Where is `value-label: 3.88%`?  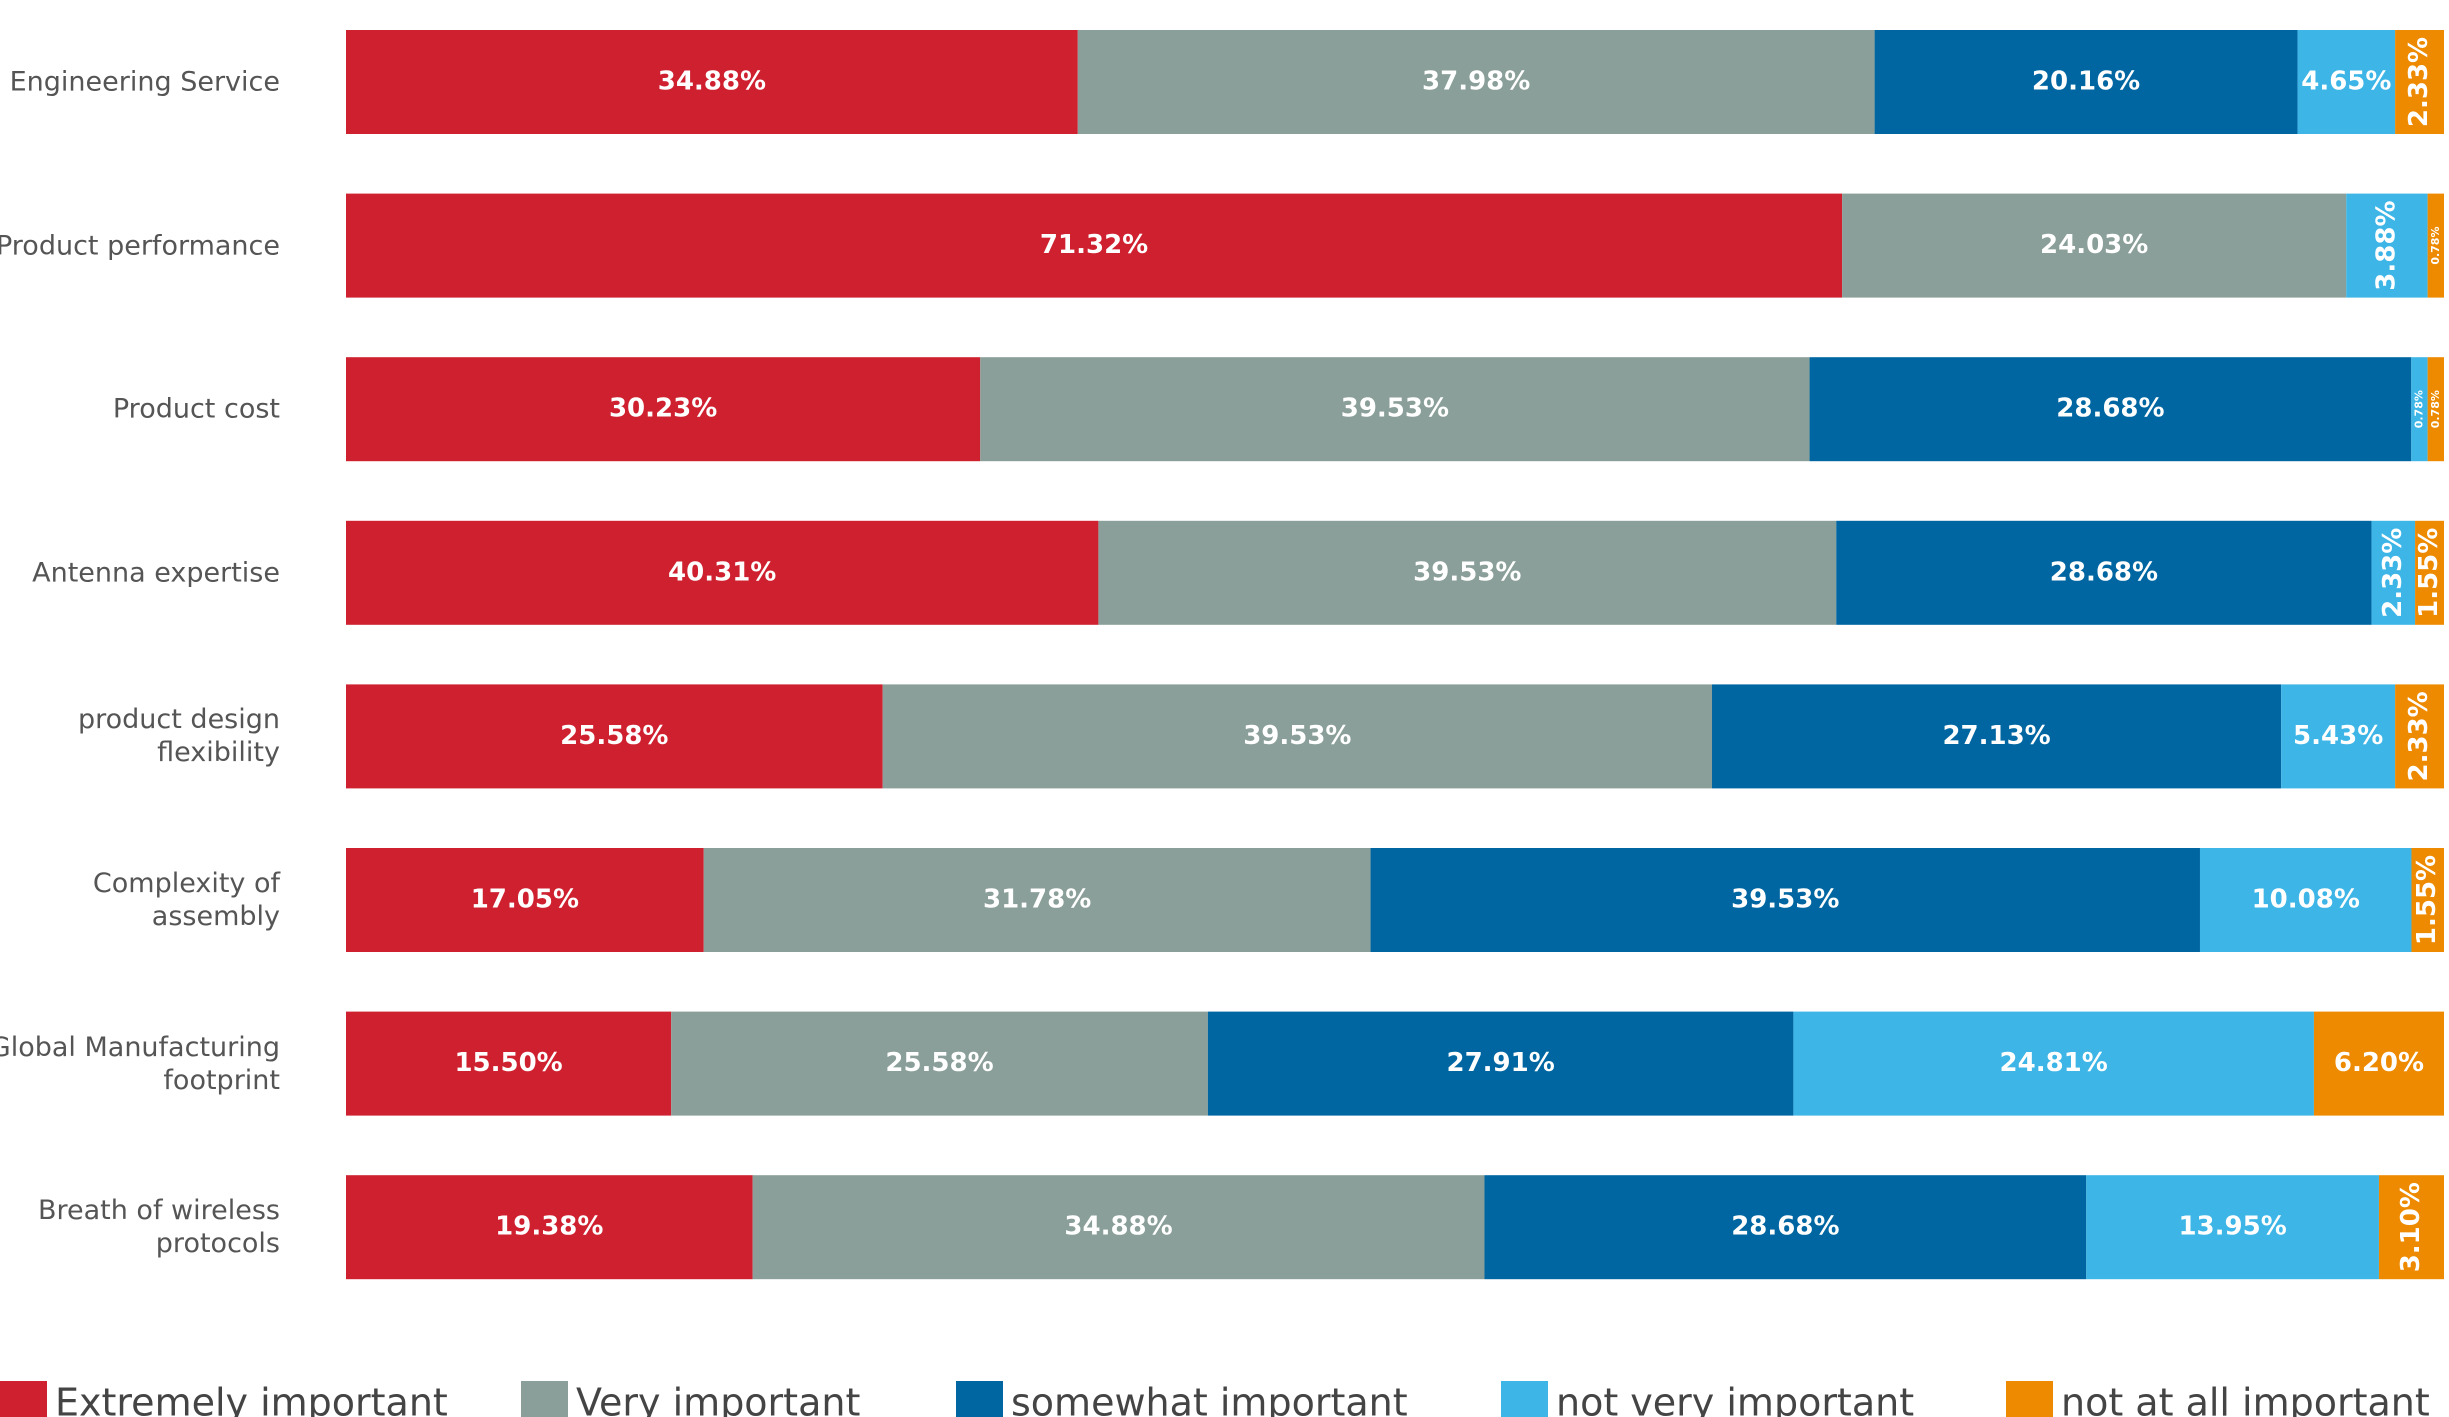
value-label: 3.88% is located at coordinates (2386, 245).